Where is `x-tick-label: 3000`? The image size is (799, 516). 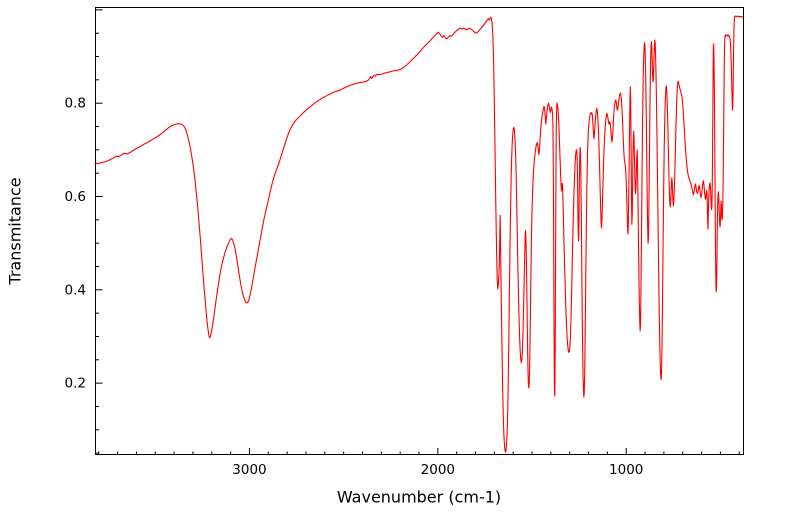 x-tick-label: 3000 is located at coordinates (249, 470).